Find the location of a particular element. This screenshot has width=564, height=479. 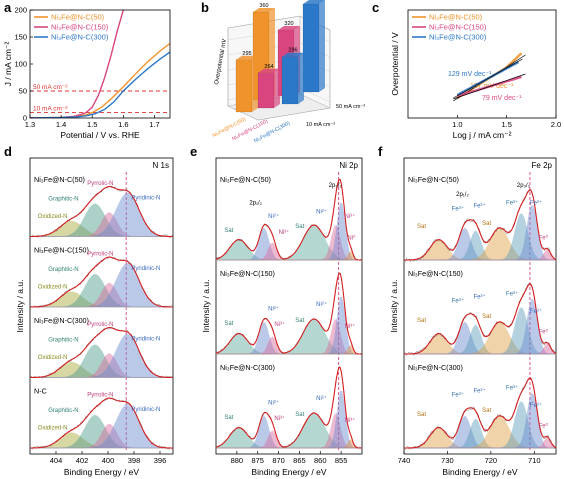

x-tick-label: 2.0 is located at coordinates (556, 124).